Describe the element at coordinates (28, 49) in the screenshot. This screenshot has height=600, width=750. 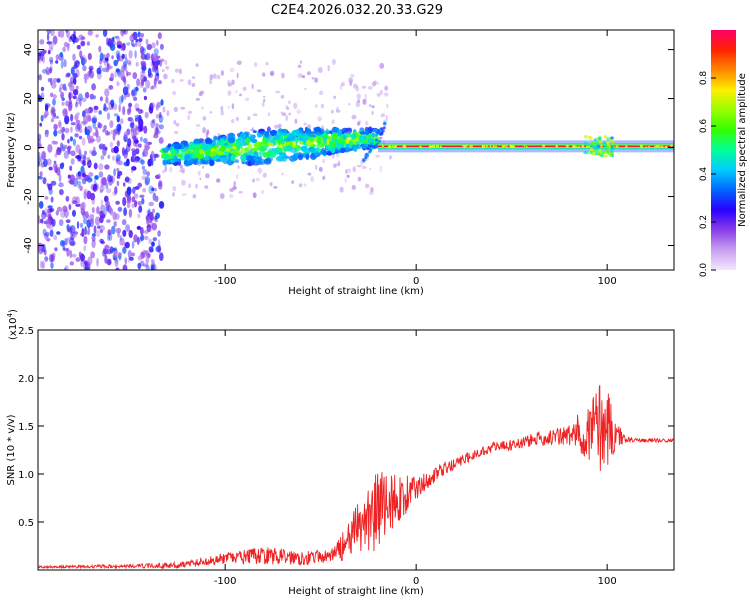
I see `y-tick-label: 40` at that location.